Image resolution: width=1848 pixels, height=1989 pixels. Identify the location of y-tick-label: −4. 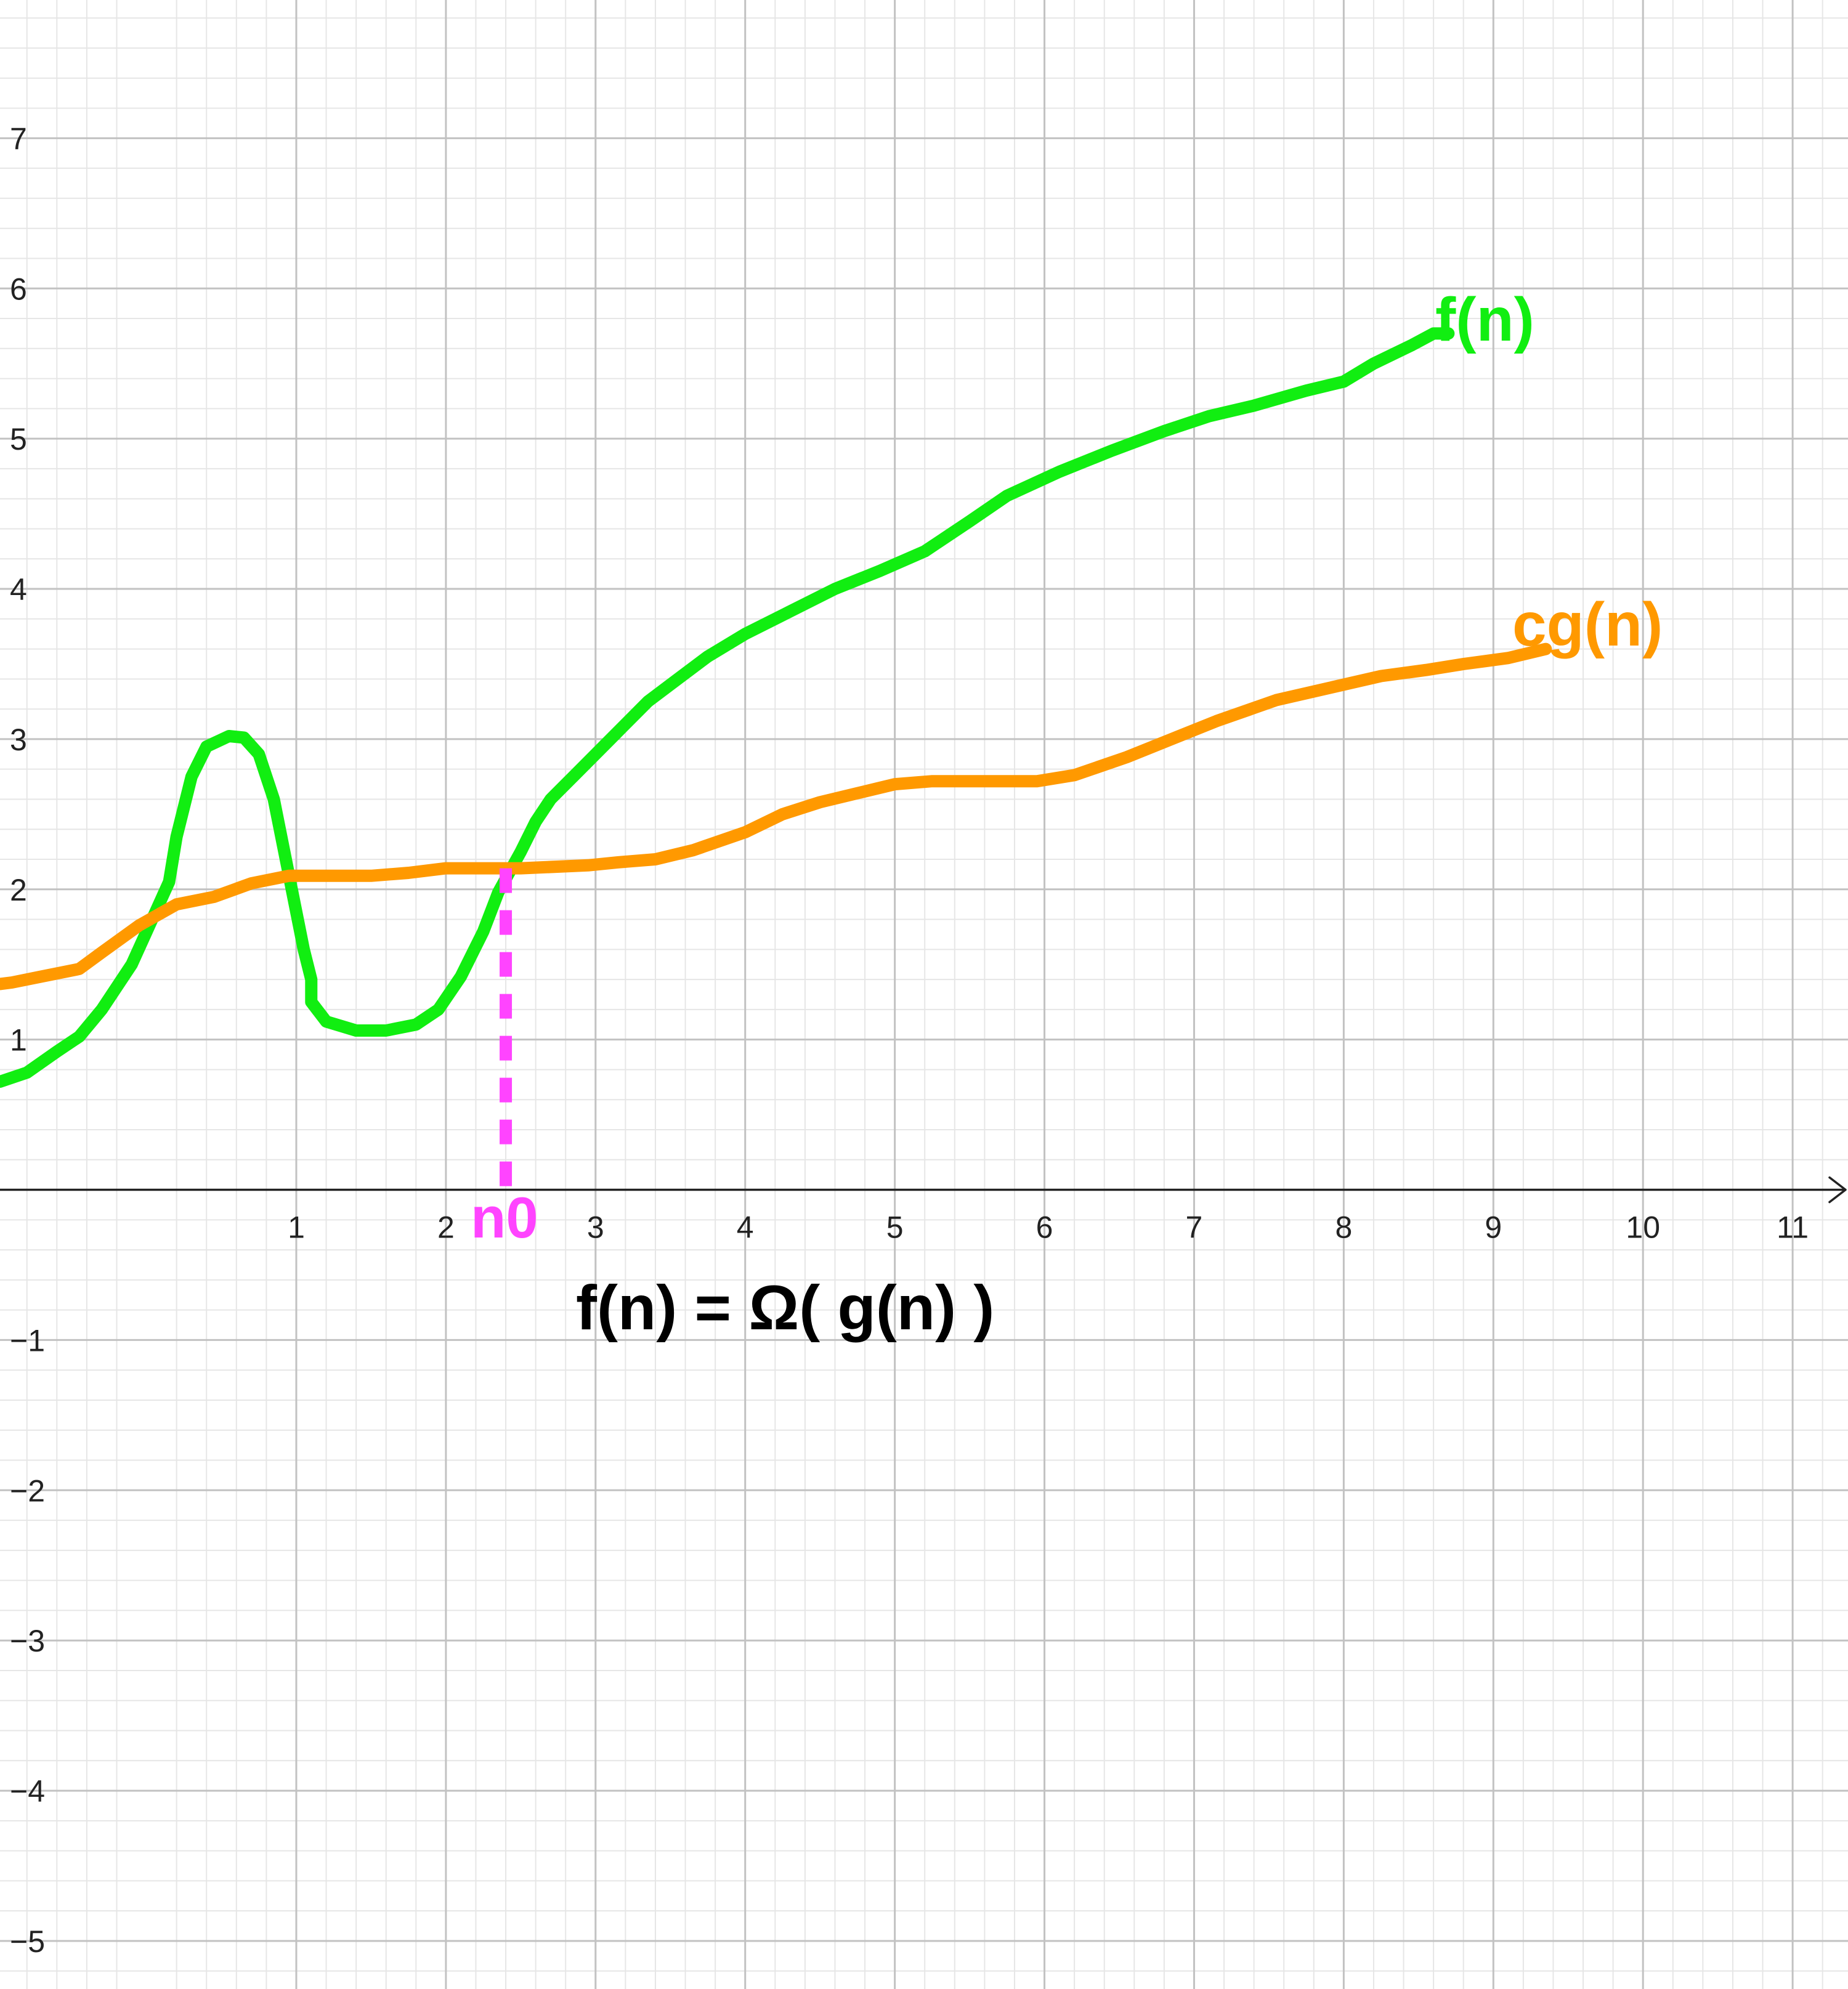
(27, 1791).